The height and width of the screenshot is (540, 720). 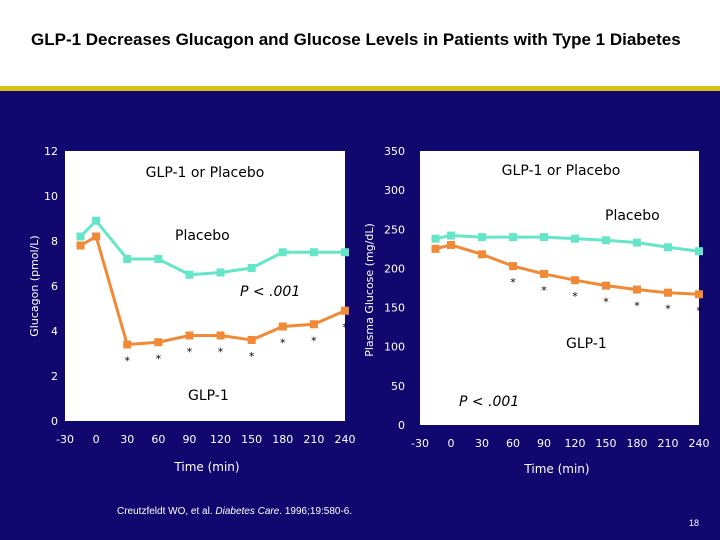 I want to click on glucagon-y-tick-label: 0, so click(x=54, y=421).